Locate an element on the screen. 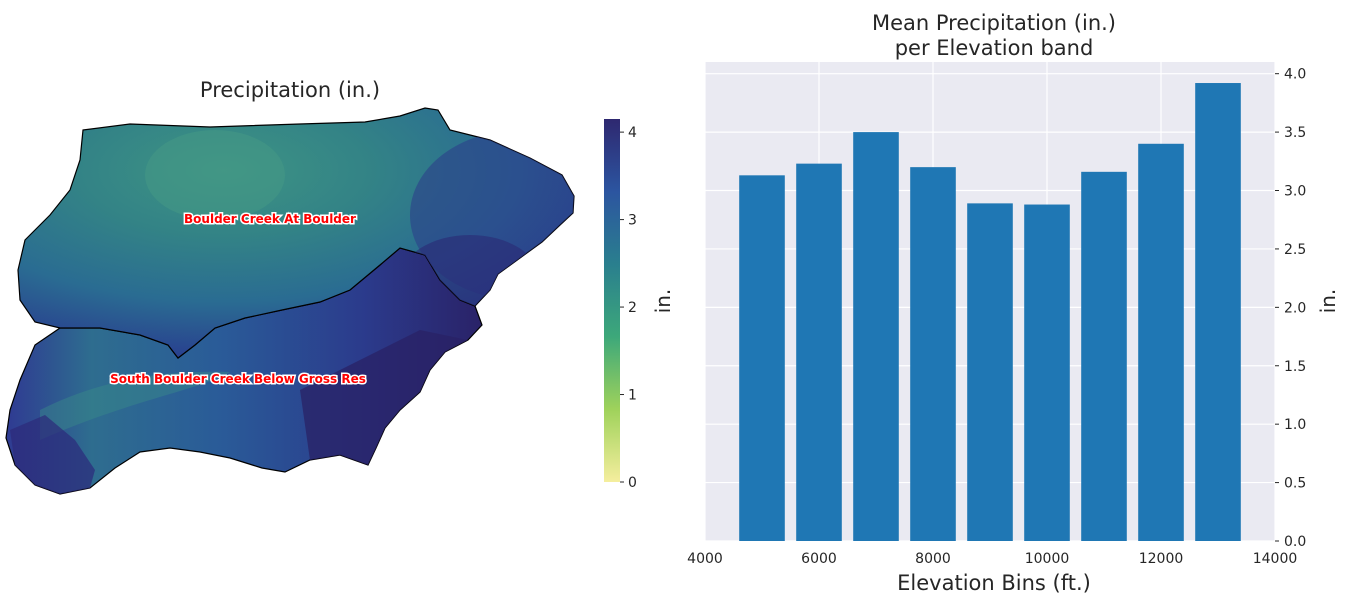 This screenshot has height=597, width=1349. map-label-boulder-creek: Boulder Creek At Boulder is located at coordinates (270, 219).